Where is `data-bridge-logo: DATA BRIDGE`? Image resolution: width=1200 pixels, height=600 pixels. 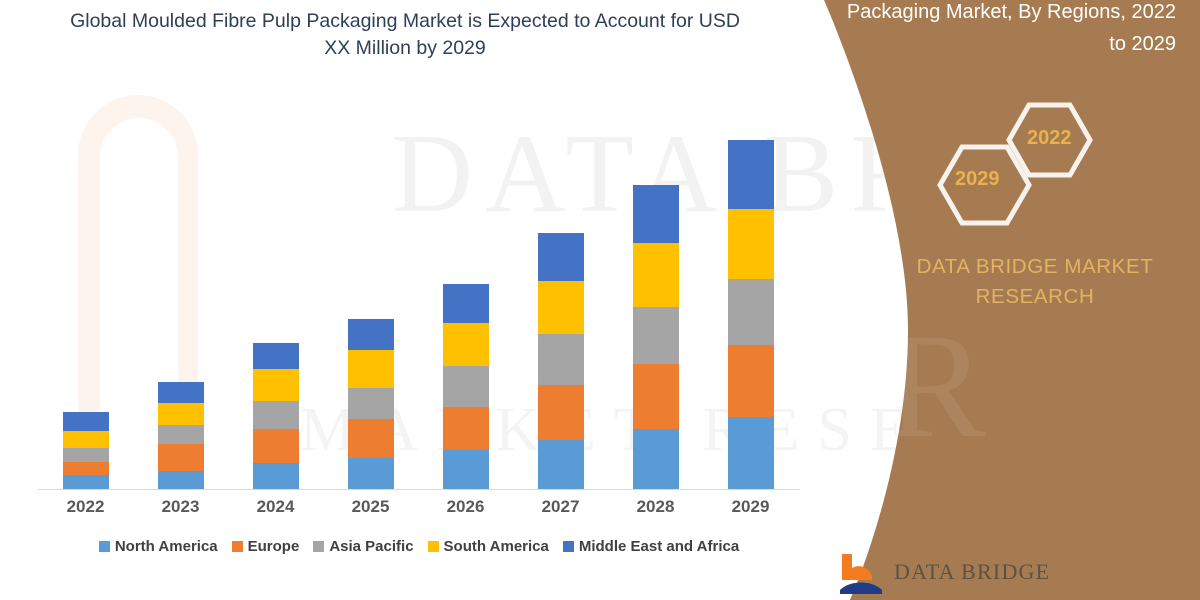 data-bridge-logo: DATA BRIDGE is located at coordinates (944, 572).